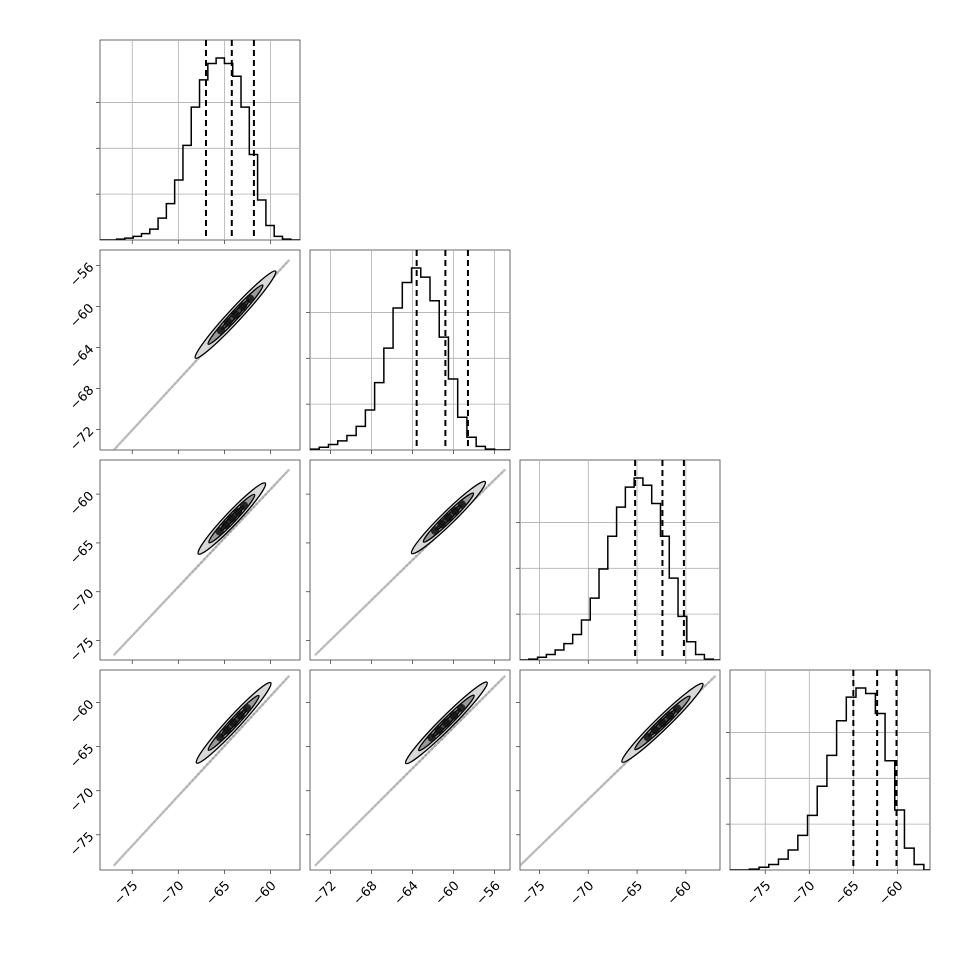 The width and height of the screenshot is (970, 970). I want to click on x-tick-label: −56, so click(489, 893).